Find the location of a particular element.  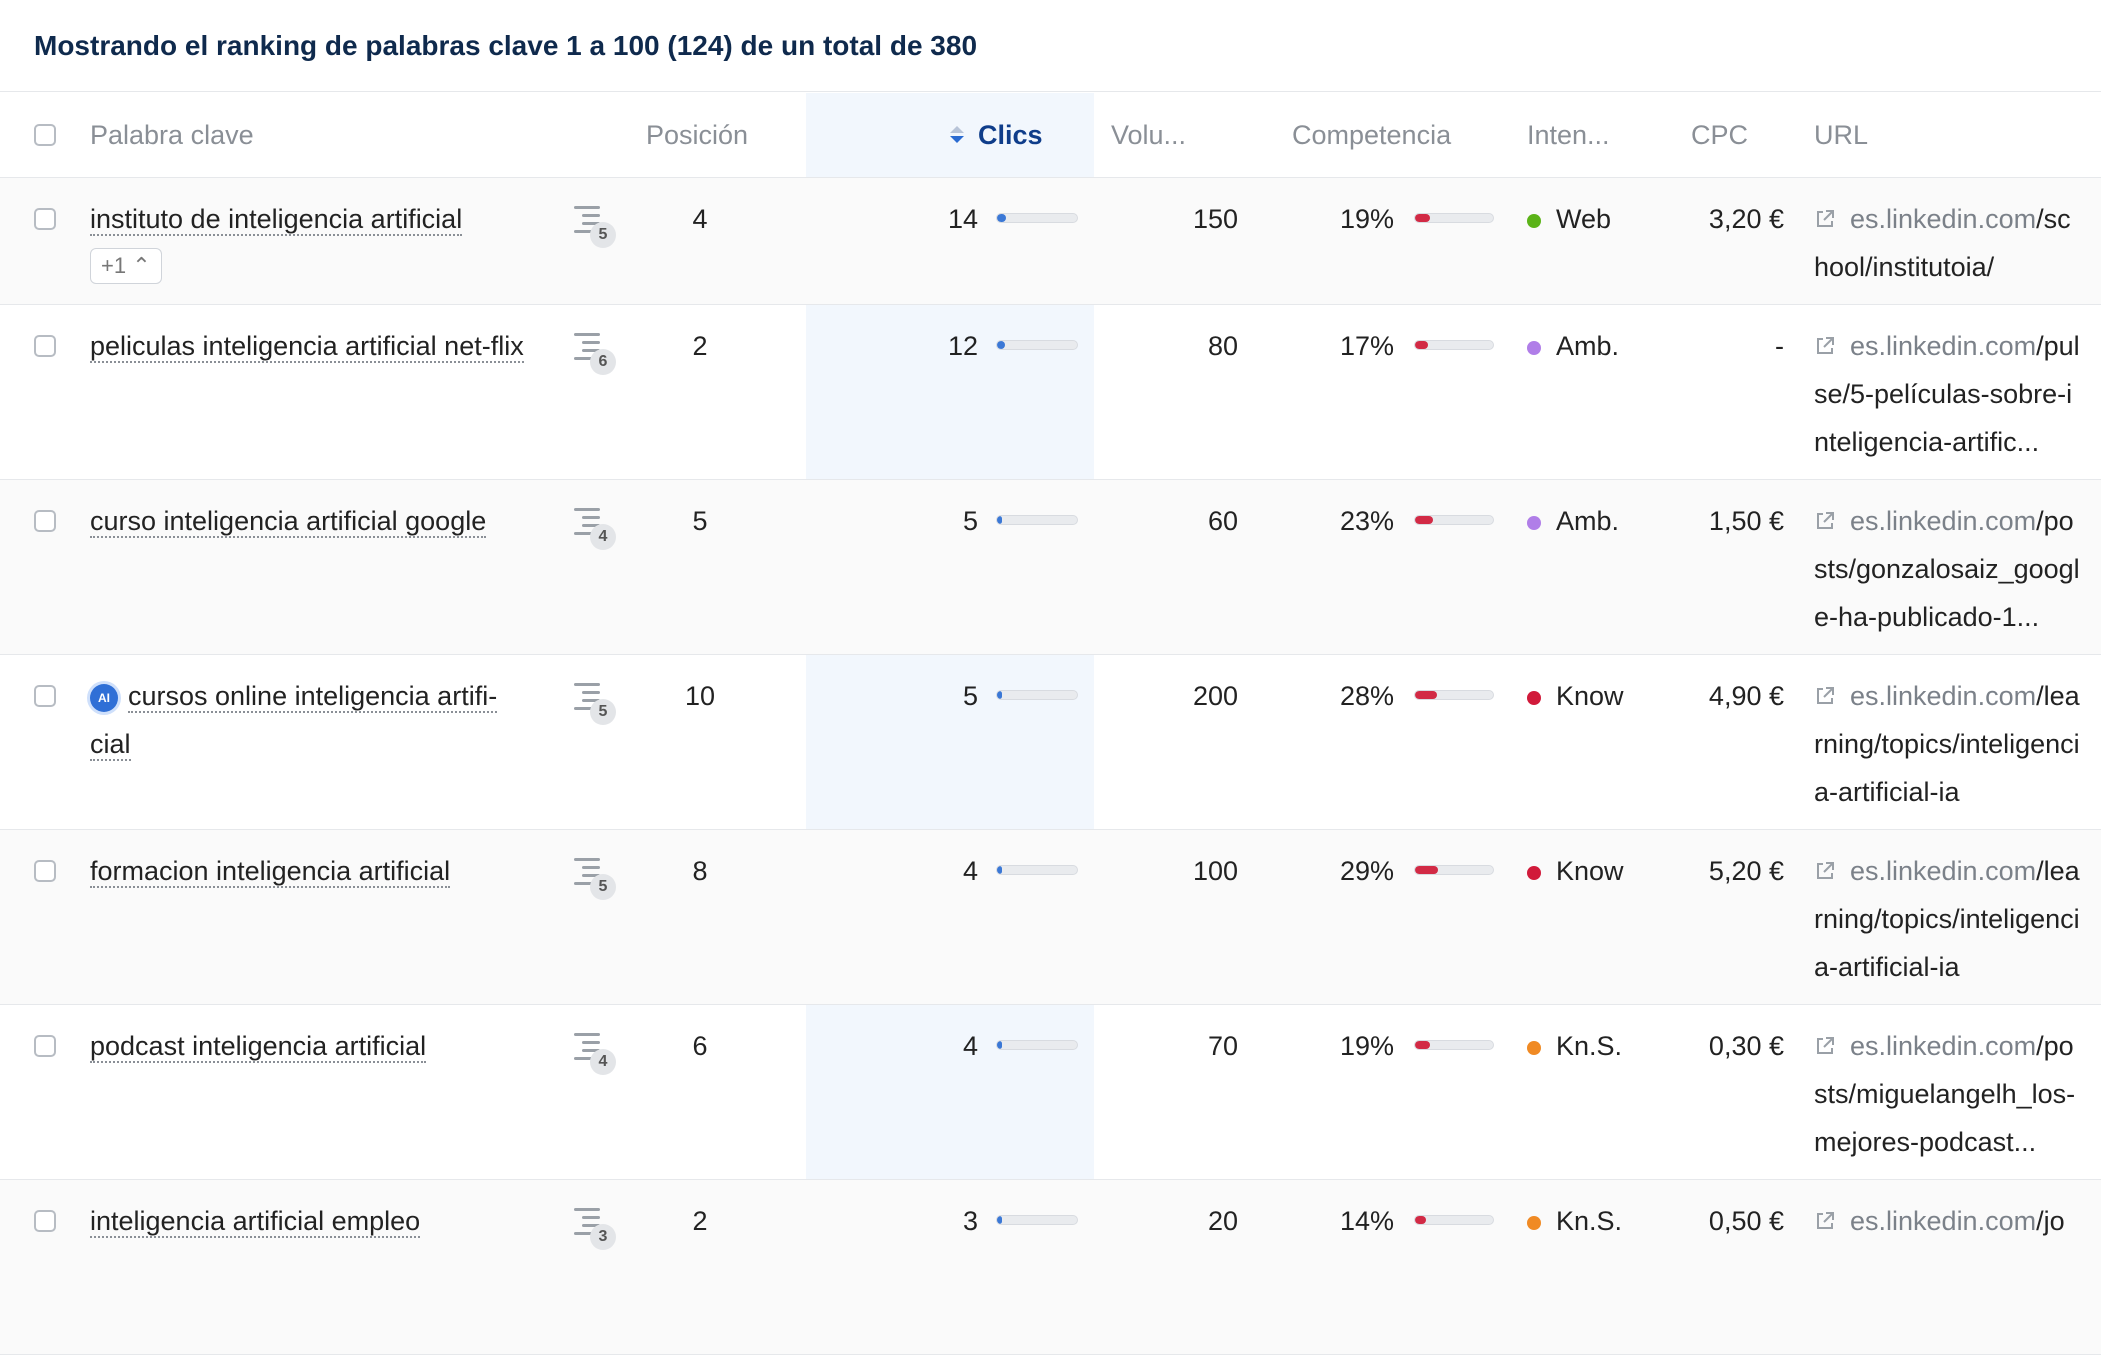

column-header-cpc: CPC is located at coordinates (1720, 134).